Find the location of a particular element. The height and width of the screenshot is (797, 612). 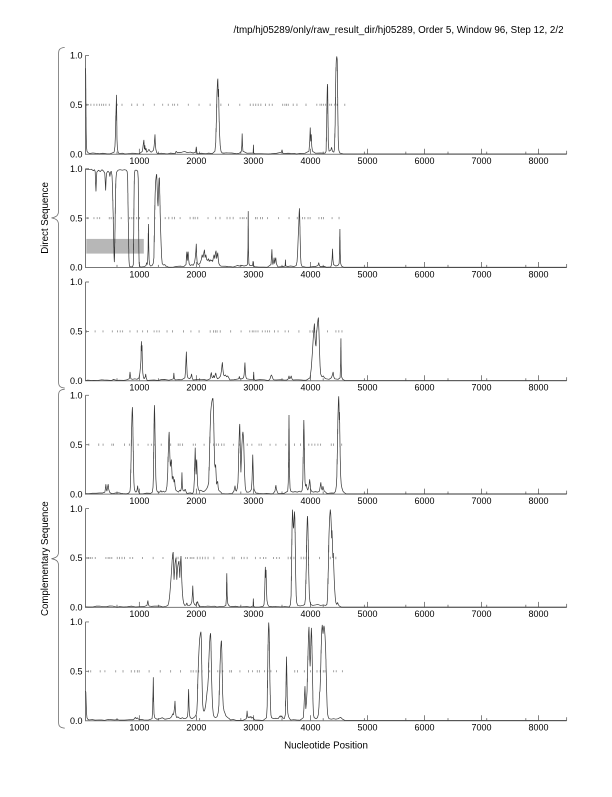

svg-text: Complementary Sequence is located at coordinates (45, 558).